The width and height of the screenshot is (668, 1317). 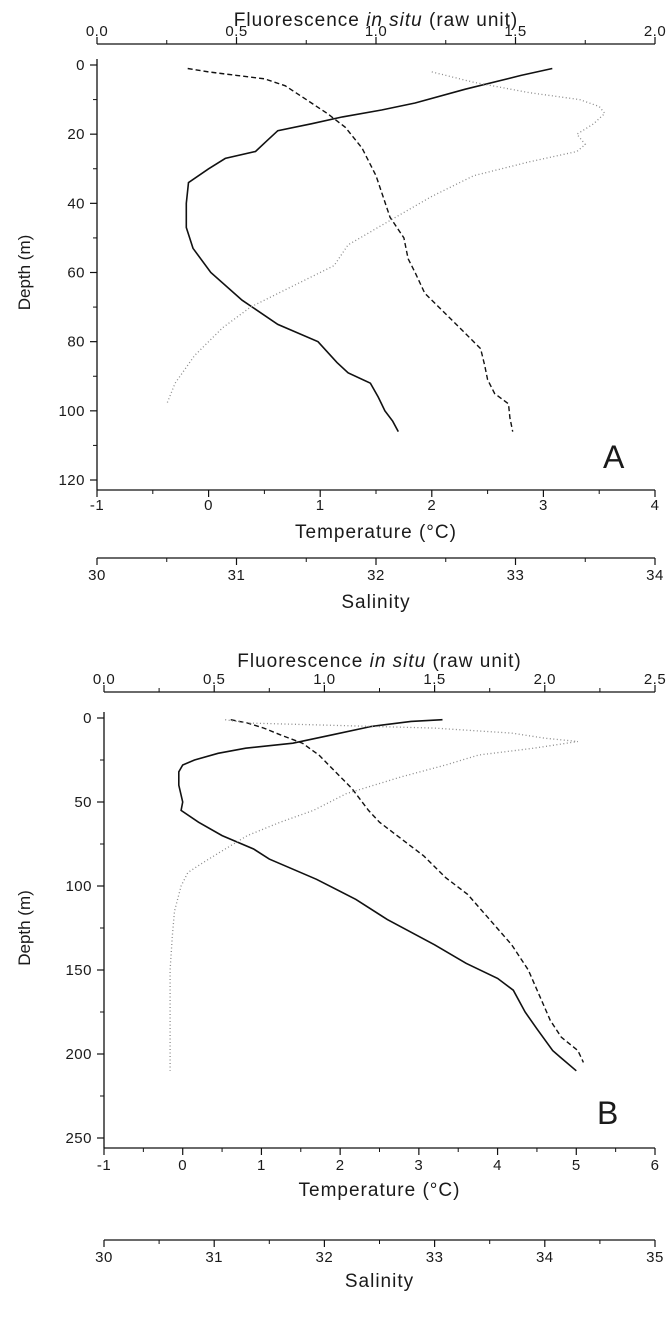 I want to click on depth-tick-label: 20, so click(x=76, y=134).